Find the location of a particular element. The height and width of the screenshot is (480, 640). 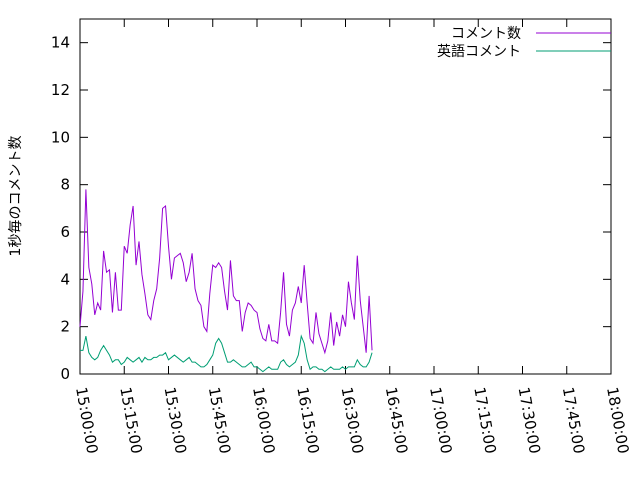

y-tick-label: 14 is located at coordinates (60, 43).